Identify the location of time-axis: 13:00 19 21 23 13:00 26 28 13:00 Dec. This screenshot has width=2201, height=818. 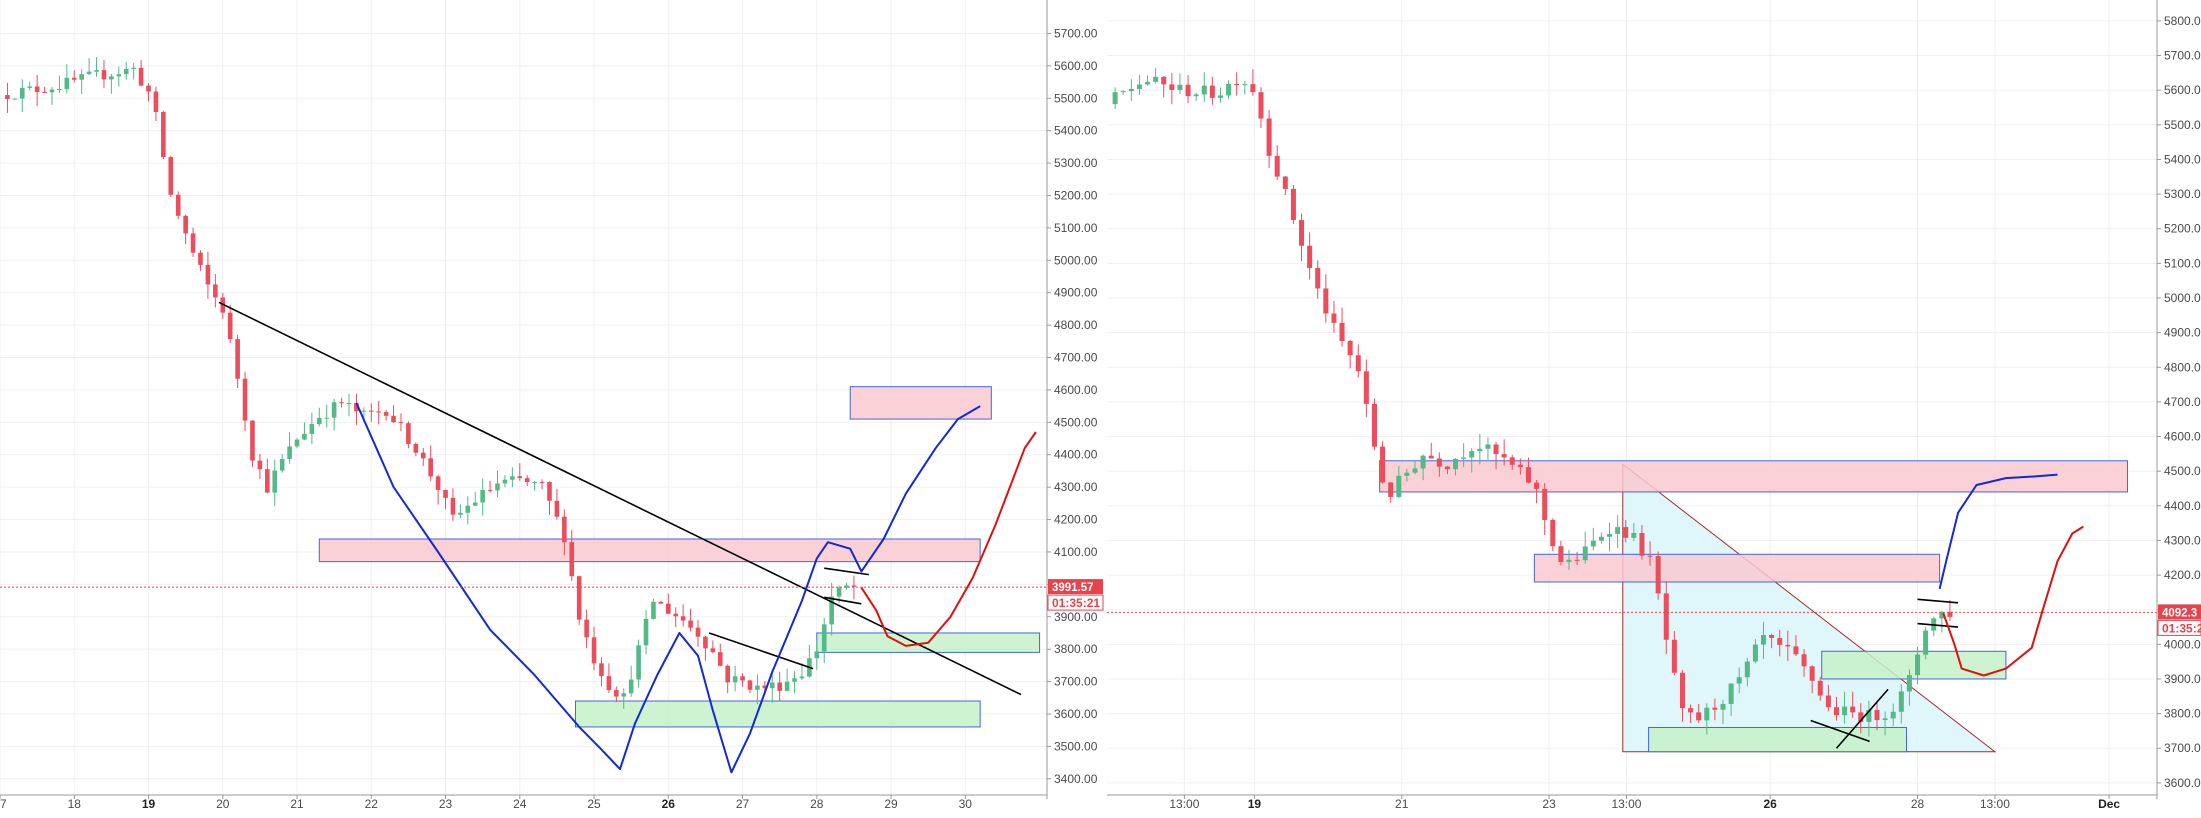
(1632, 802).